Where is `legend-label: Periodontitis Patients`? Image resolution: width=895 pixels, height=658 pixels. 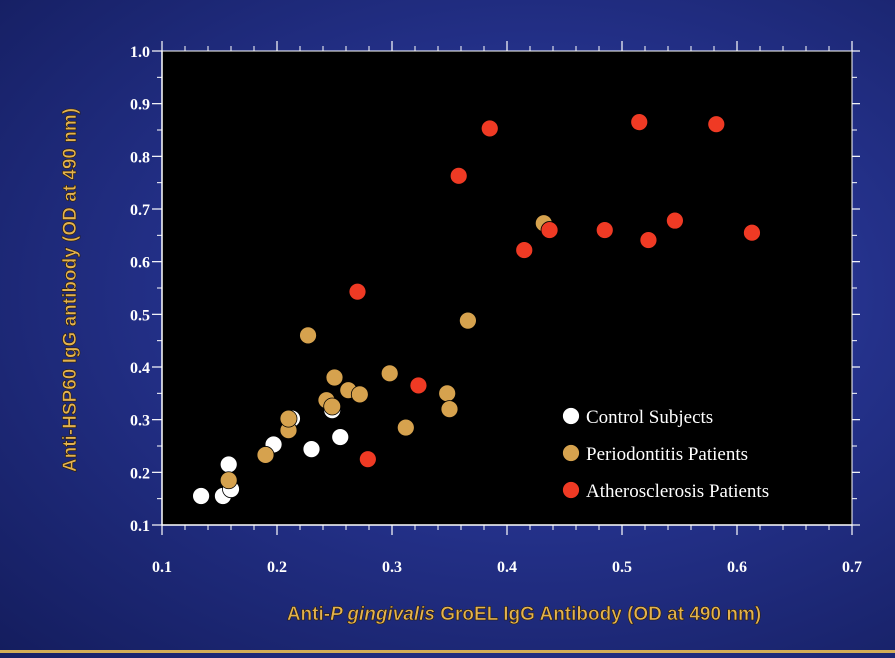 legend-label: Periodontitis Patients is located at coordinates (667, 454).